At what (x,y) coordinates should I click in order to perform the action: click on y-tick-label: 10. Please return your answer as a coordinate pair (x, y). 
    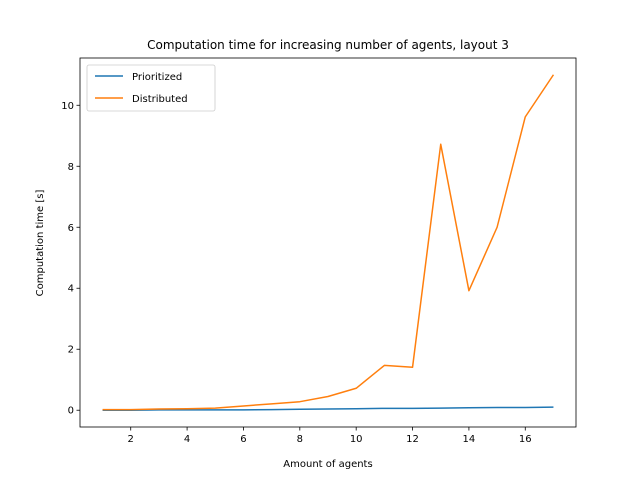
    Looking at the image, I should click on (67, 106).